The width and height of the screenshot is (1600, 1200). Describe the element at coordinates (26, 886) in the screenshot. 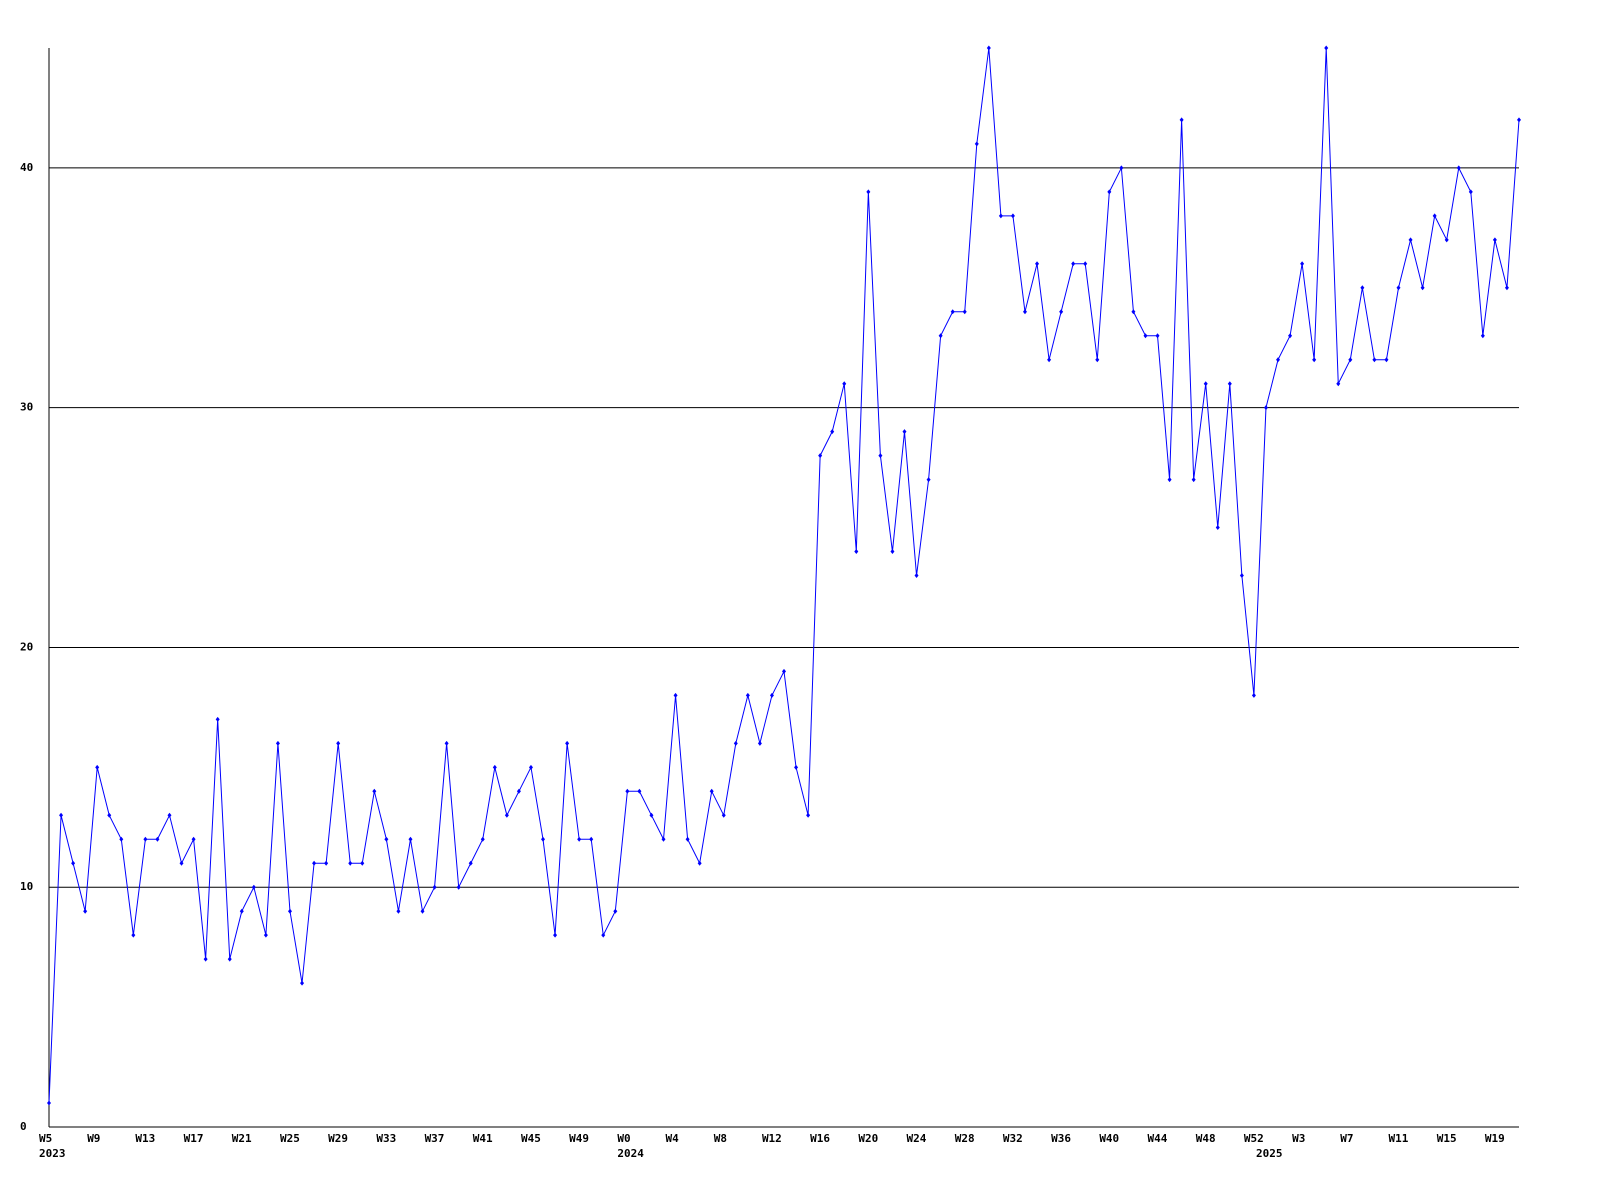

I see `y-tick-label: 10` at that location.